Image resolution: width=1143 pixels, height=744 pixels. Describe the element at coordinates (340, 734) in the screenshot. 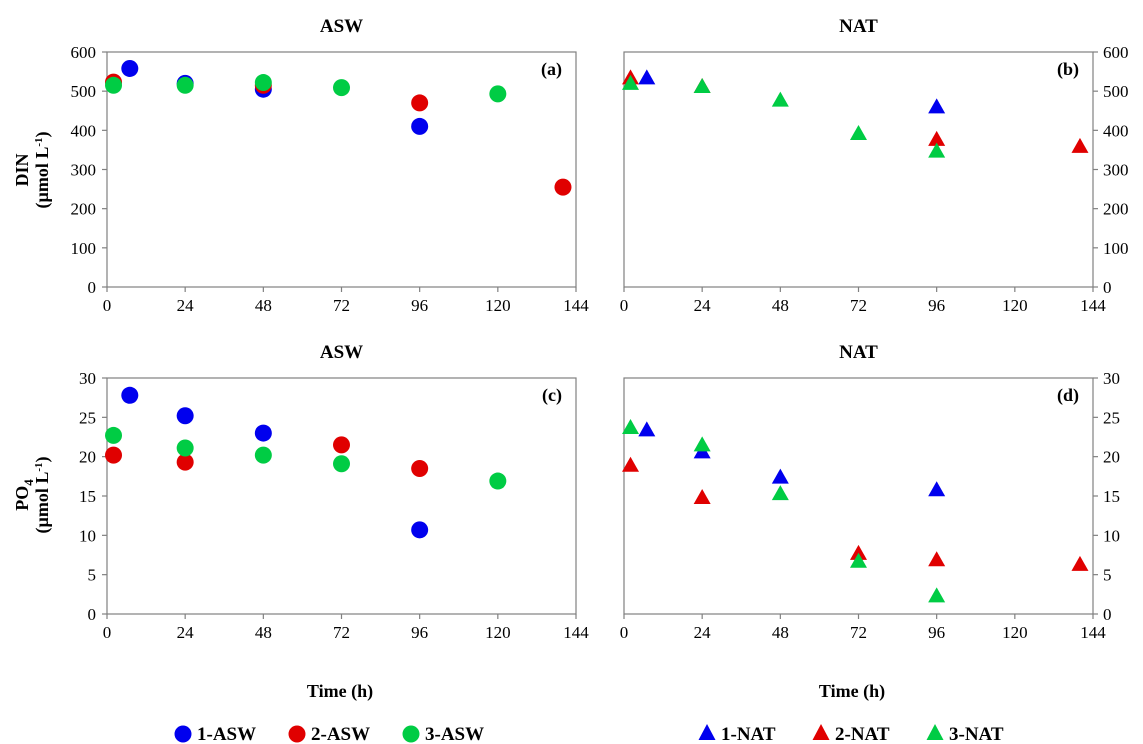

I see `legend-label: 2-ASW` at that location.